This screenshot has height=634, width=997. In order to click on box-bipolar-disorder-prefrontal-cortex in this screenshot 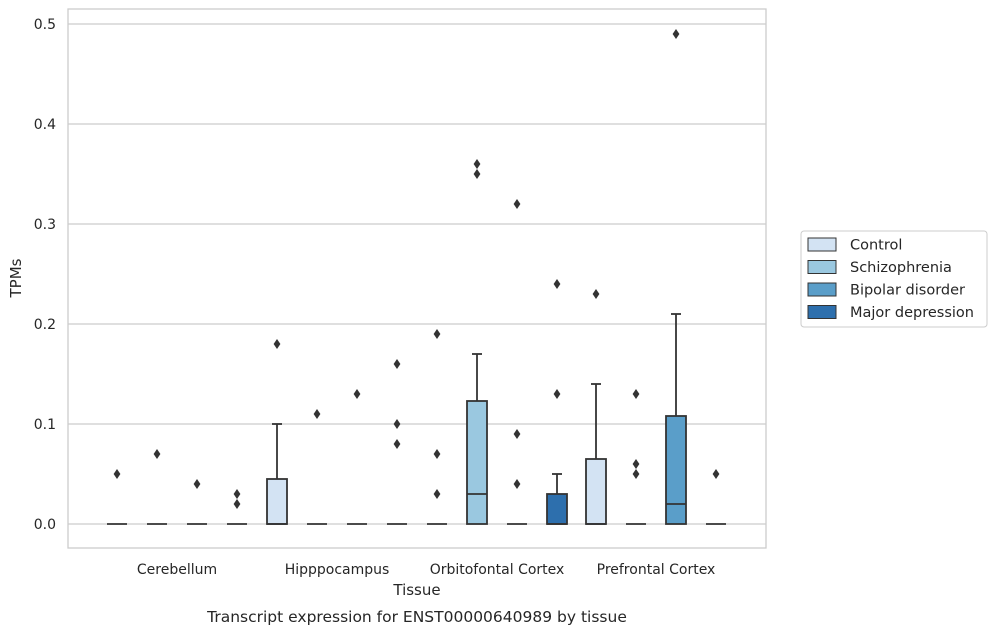, I will do `click(676, 277)`.